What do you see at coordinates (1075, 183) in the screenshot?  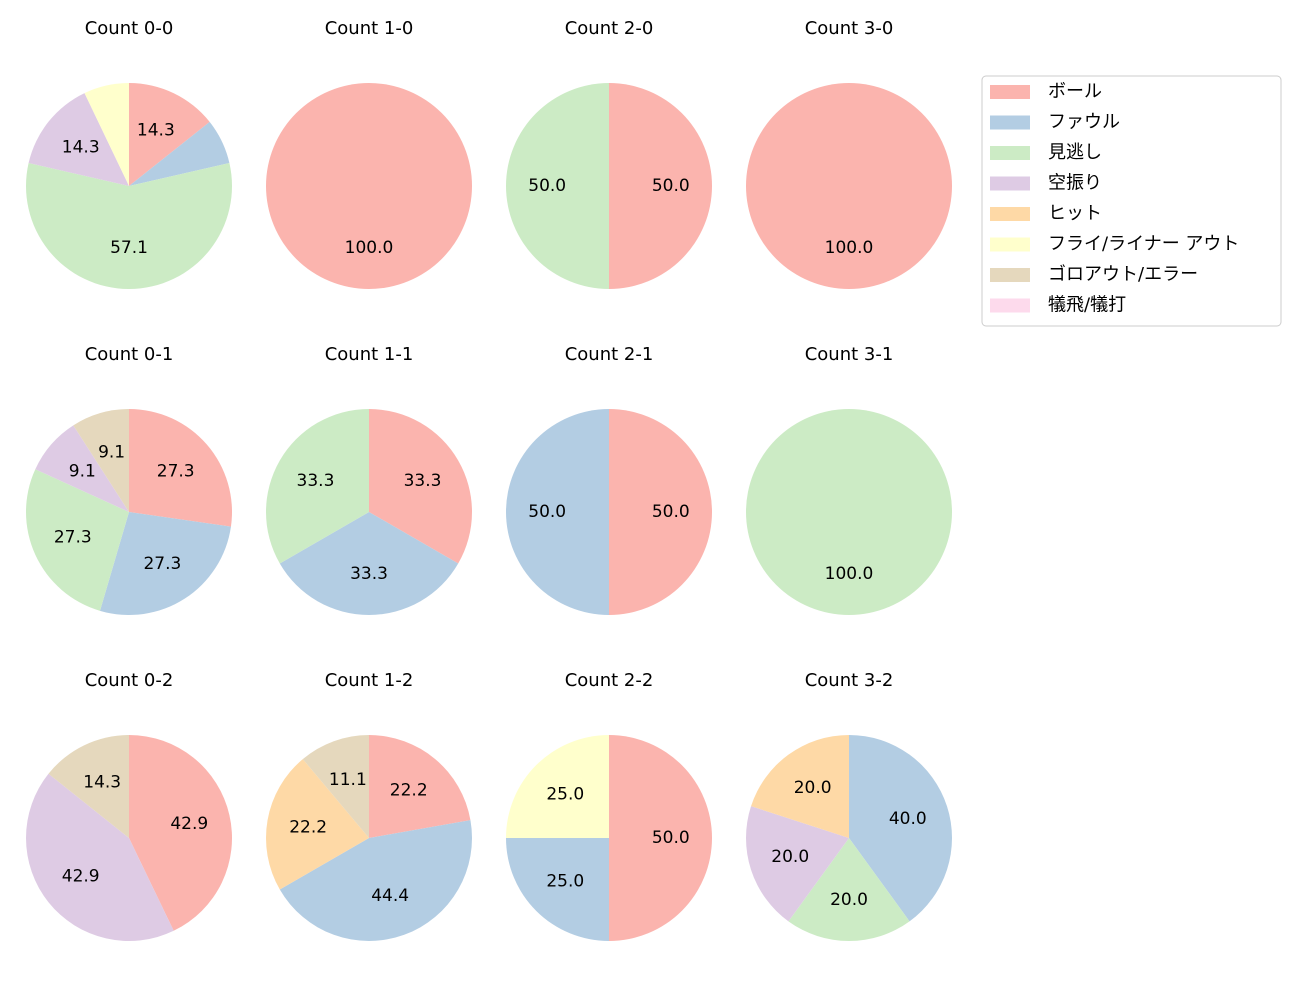 I see `legend-label: 空振り` at bounding box center [1075, 183].